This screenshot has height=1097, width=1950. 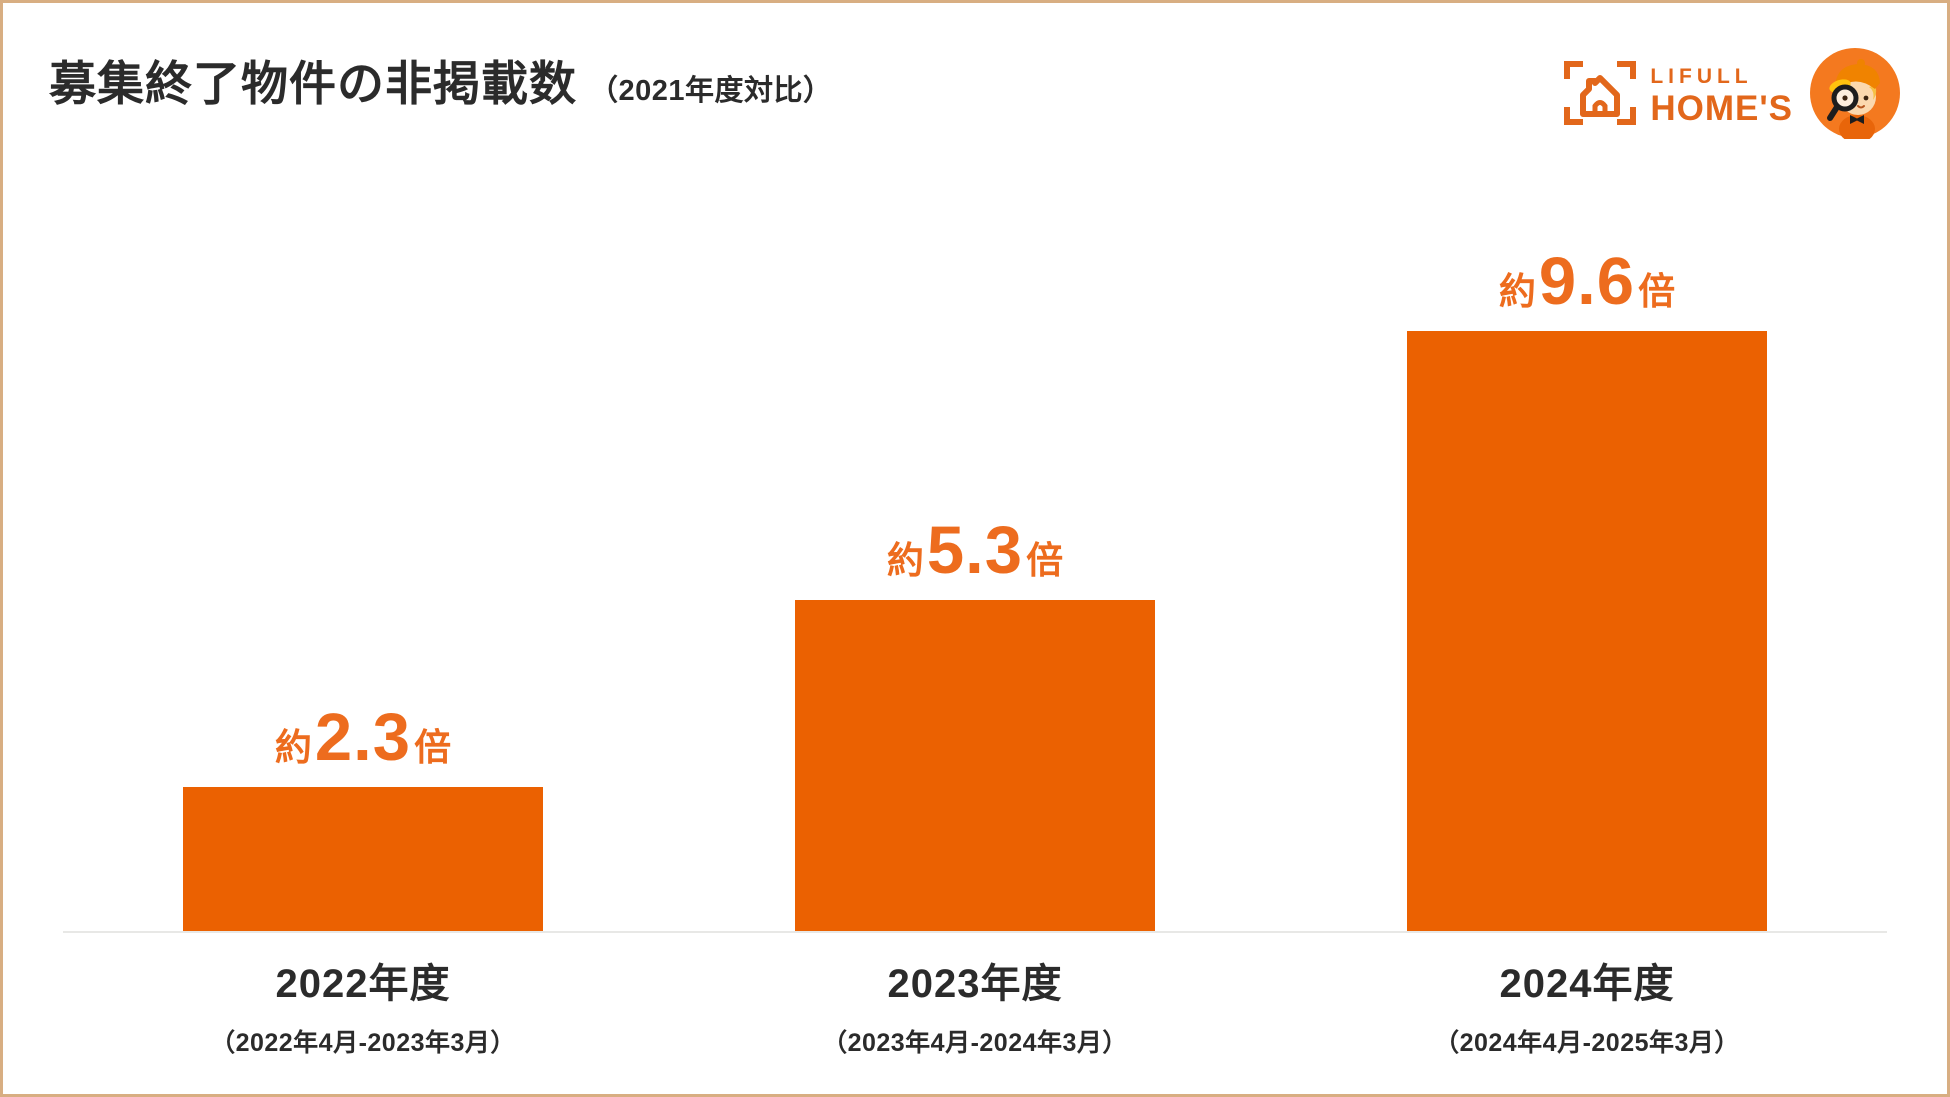 What do you see at coordinates (975, 73) in the screenshot?
I see `header: 募集終了物件の非掲載数 （2021年度対比）` at bounding box center [975, 73].